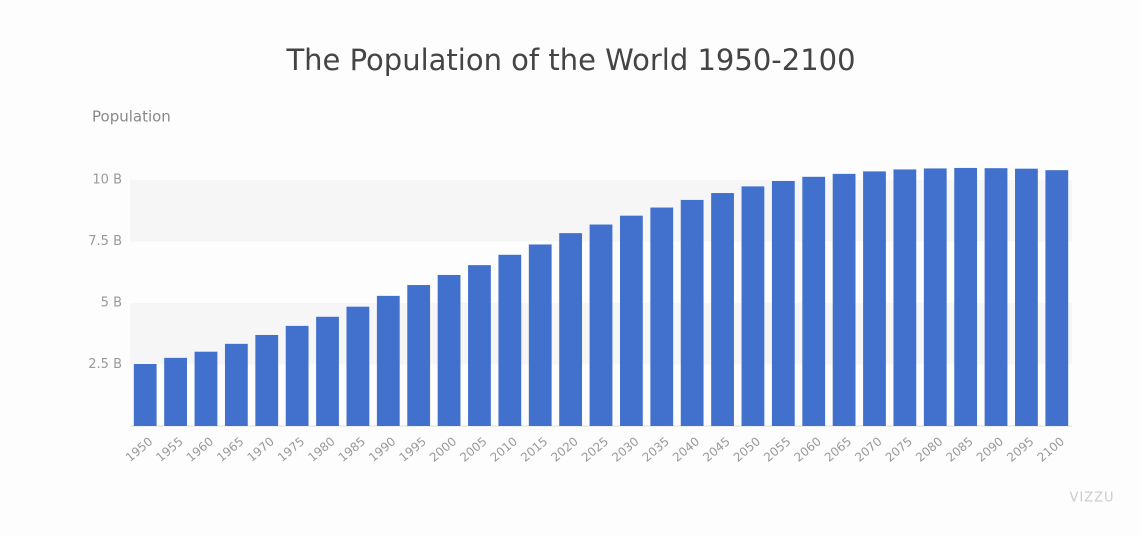 The height and width of the screenshot is (536, 1140). Describe the element at coordinates (107, 180) in the screenshot. I see `y-tick-label: 10 B` at that location.